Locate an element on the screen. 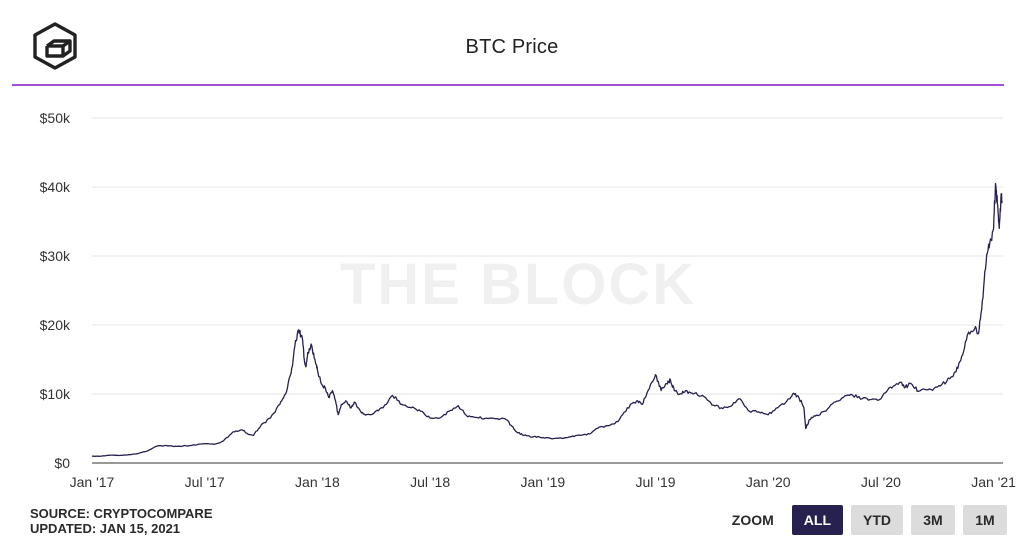  x-tick-label: Jul '20 is located at coordinates (881, 482).